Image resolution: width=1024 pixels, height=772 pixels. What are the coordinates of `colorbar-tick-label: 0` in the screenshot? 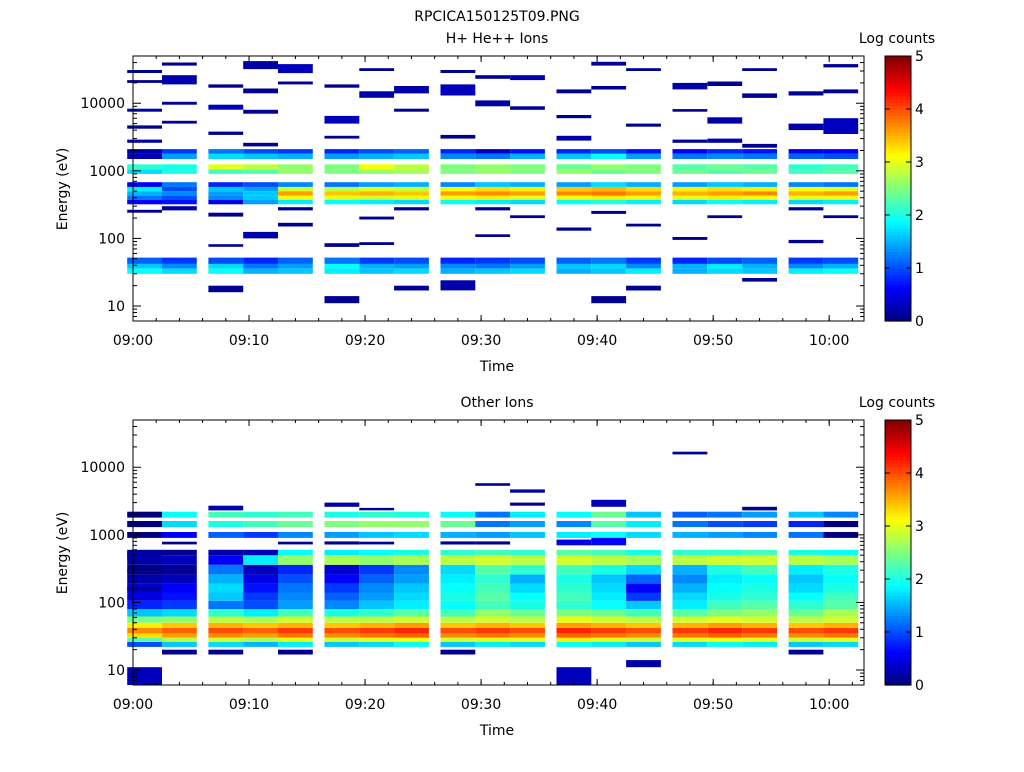 It's located at (919, 322).